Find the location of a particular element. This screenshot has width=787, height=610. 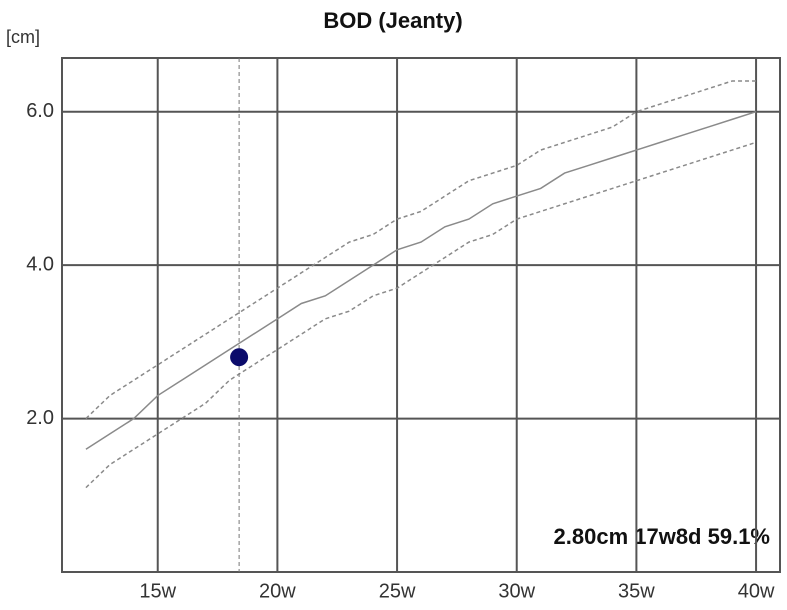

x-tick-label: 30w is located at coordinates (516, 591).